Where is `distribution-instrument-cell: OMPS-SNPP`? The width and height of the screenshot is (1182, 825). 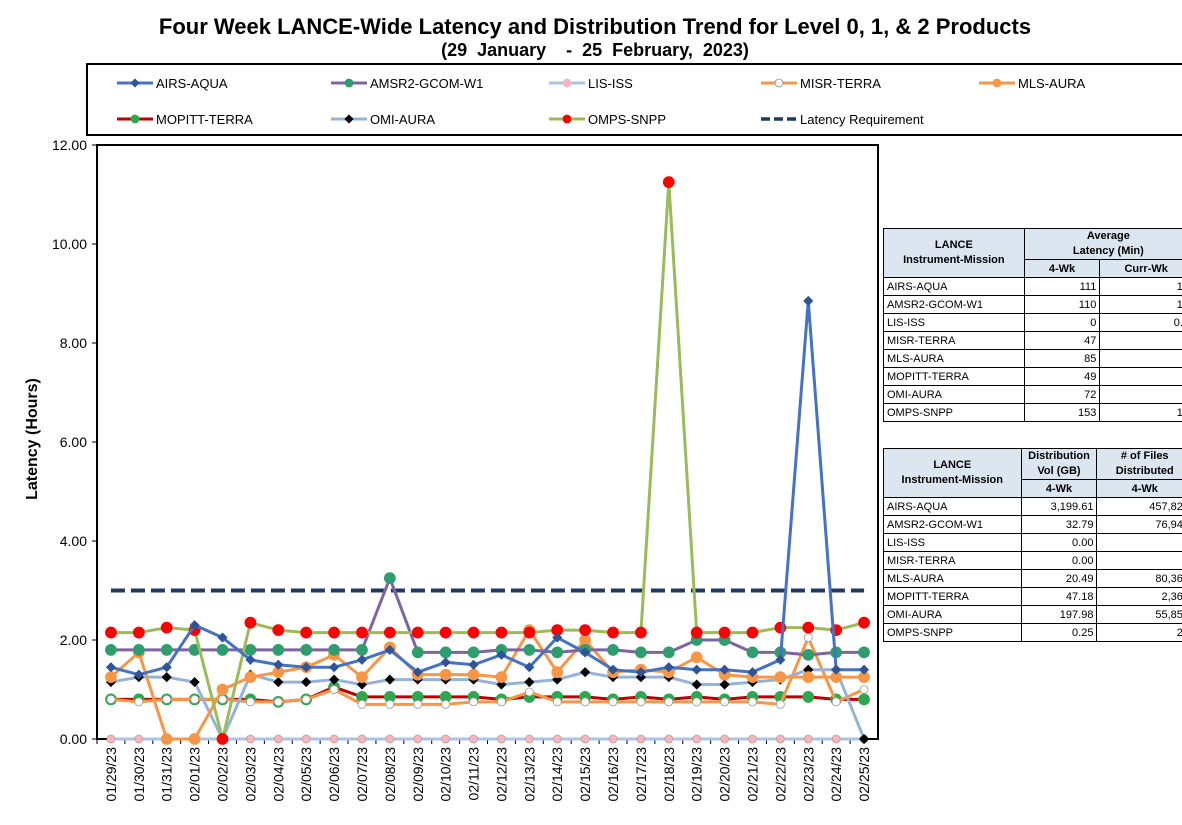 distribution-instrument-cell: OMPS-SNPP is located at coordinates (952, 632).